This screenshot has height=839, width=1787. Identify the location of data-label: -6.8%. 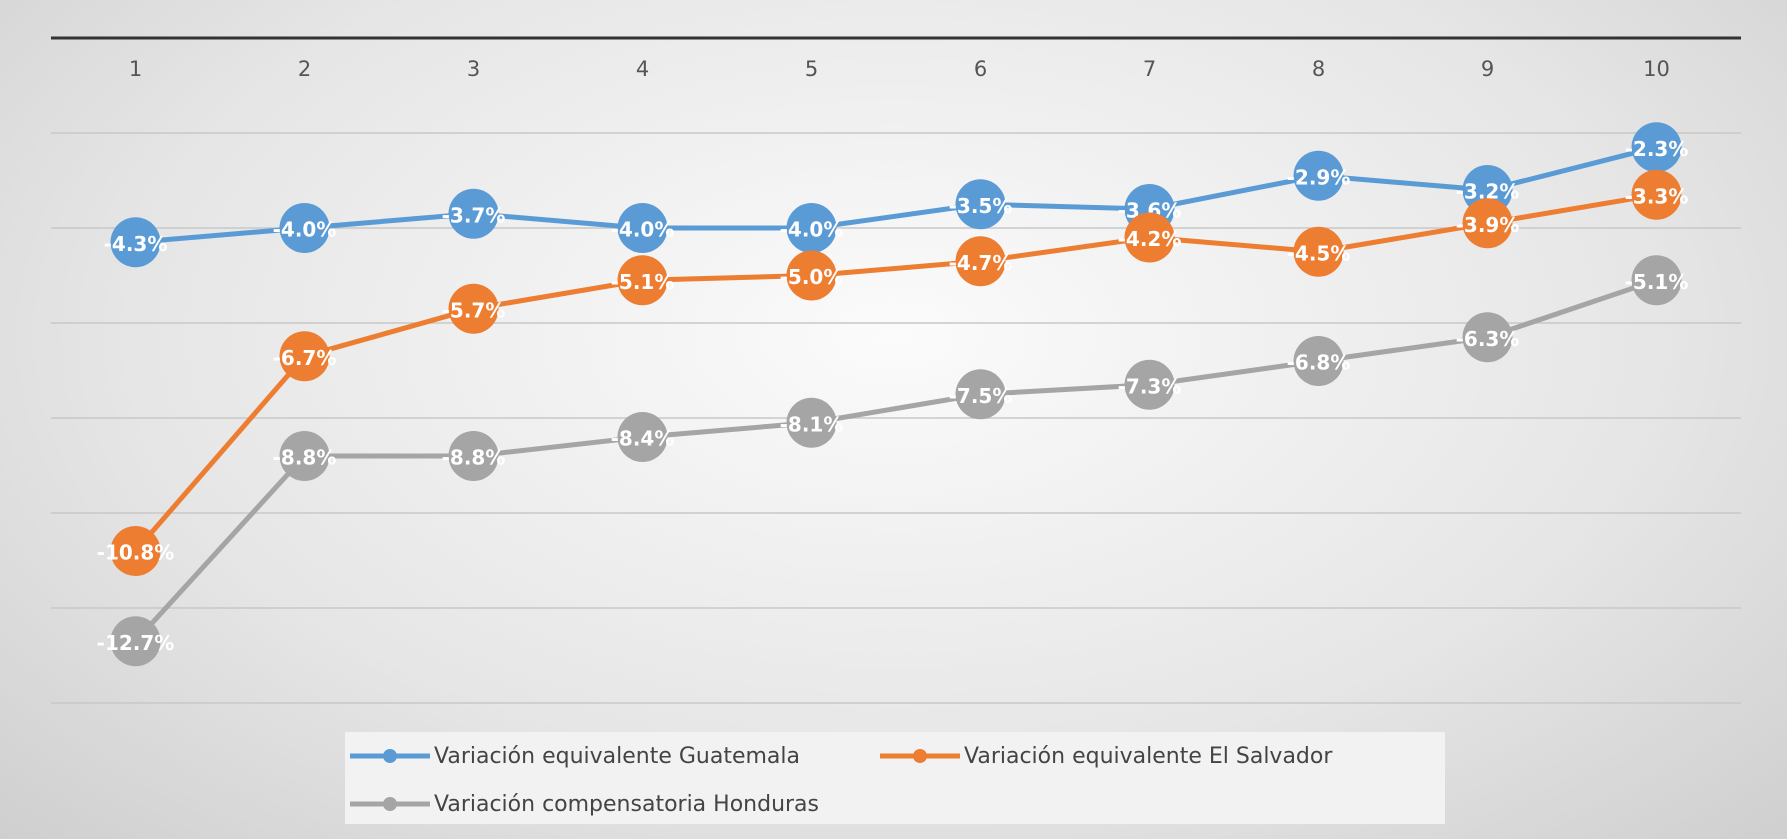
(1319, 363).